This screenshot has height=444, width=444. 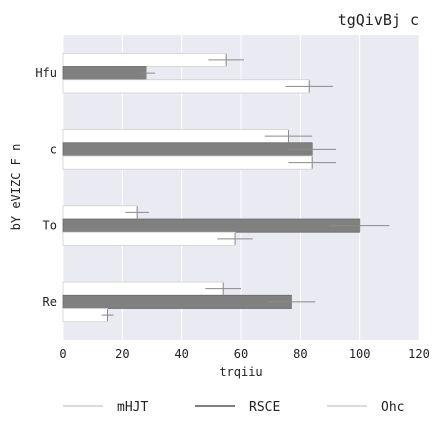 I want to click on x-ticks: 0 20 40 60 80 100 120, so click(x=244, y=354).